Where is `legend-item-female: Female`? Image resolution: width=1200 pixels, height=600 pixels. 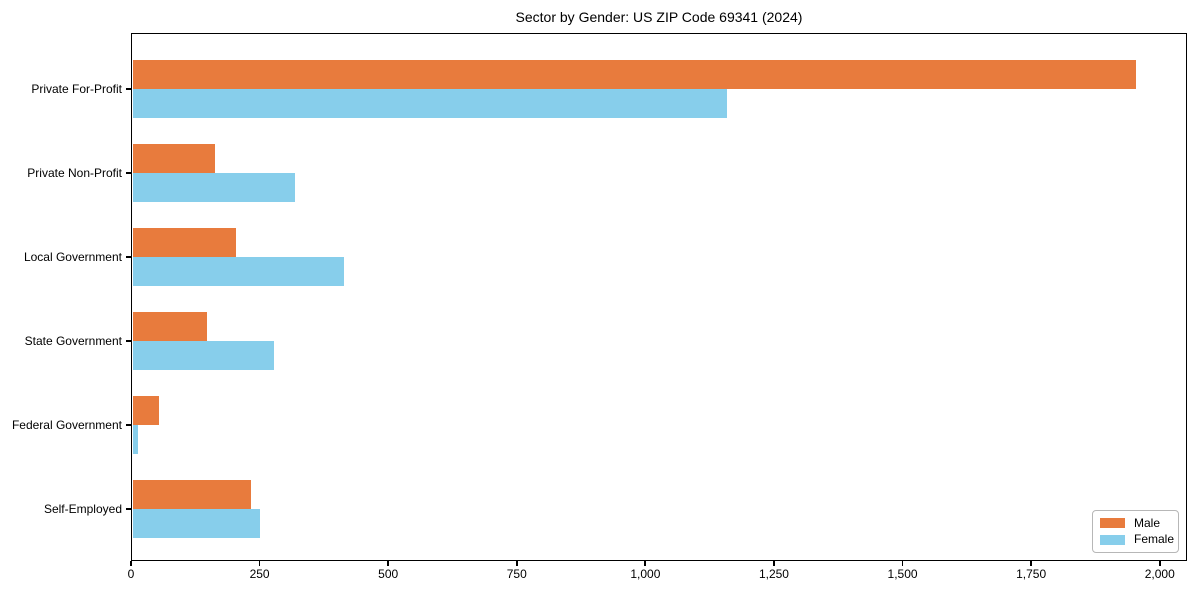
legend-item-female: Female is located at coordinates (1137, 539).